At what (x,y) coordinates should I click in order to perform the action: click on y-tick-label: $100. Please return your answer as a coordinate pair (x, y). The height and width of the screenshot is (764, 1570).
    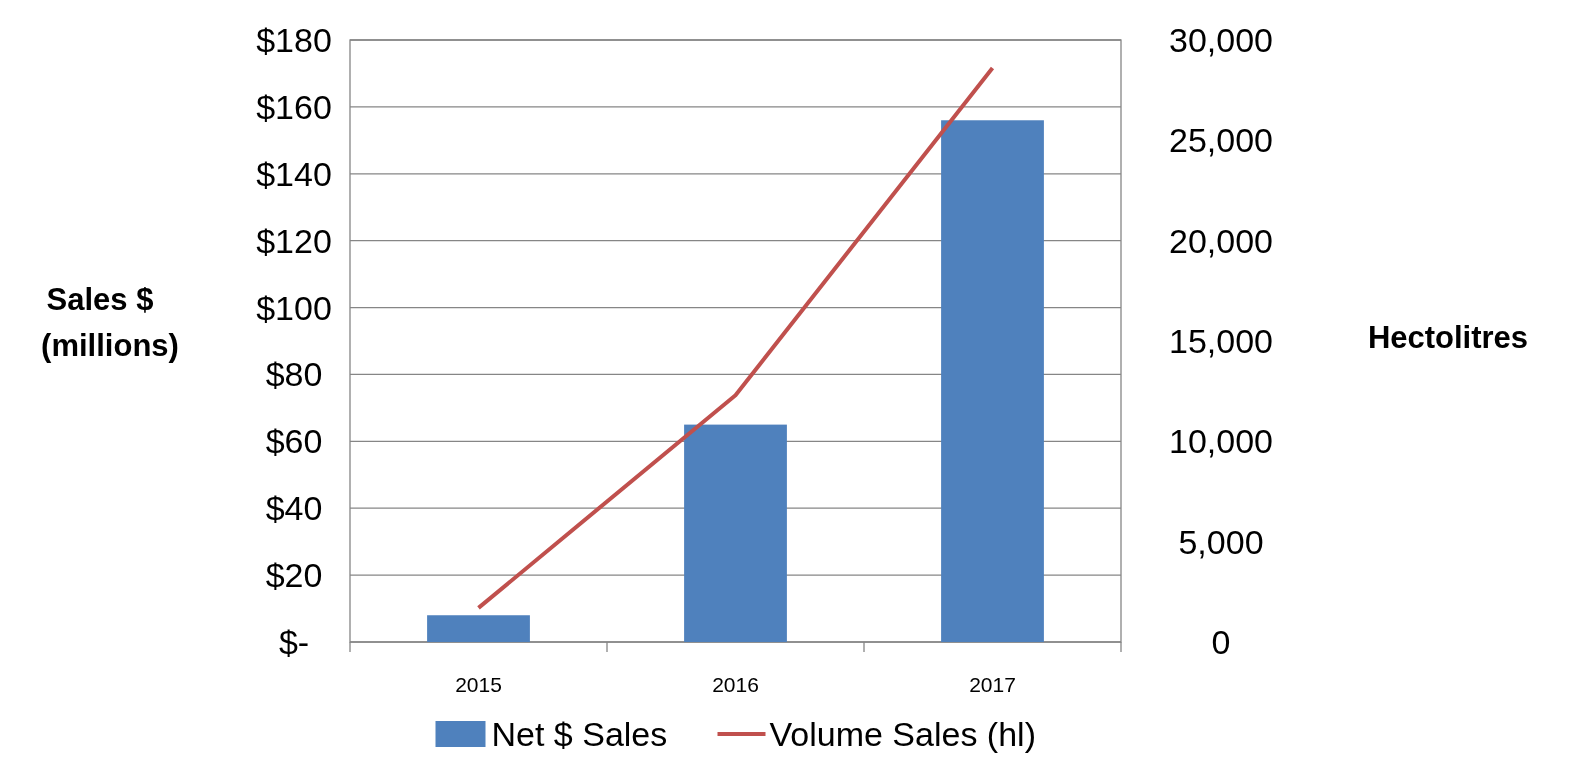
    Looking at the image, I should click on (294, 307).